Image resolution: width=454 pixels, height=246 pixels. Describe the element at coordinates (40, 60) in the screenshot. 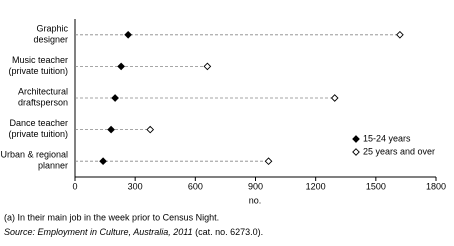

I see `y-tick-label-line: Music teacher` at that location.